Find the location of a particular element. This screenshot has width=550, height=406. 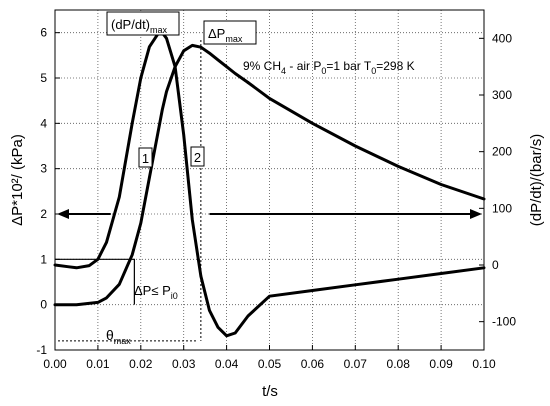

y-axis-label-left: ΔP*10²/ (kPa) is located at coordinates (17, 180).